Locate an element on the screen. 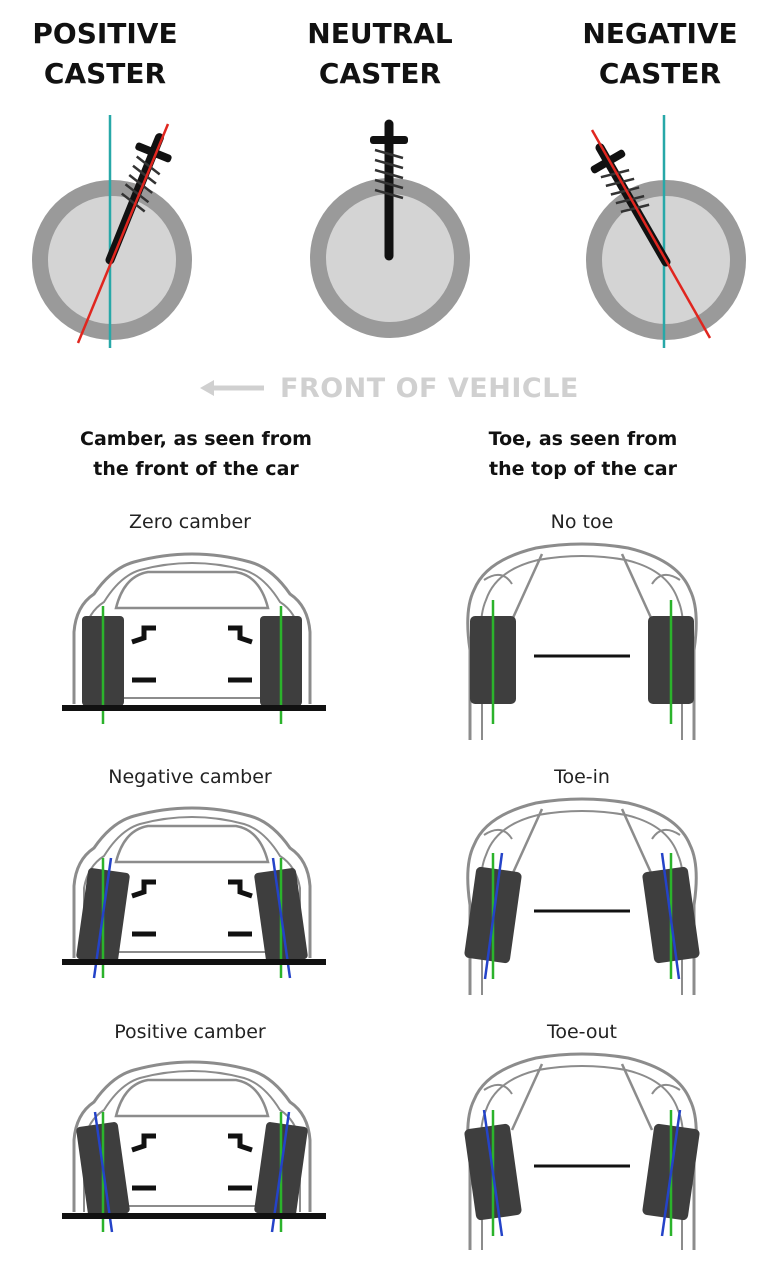 This screenshot has width=778, height=1280. neutral-caster-title-line2: CASTER is located at coordinates (380, 73).